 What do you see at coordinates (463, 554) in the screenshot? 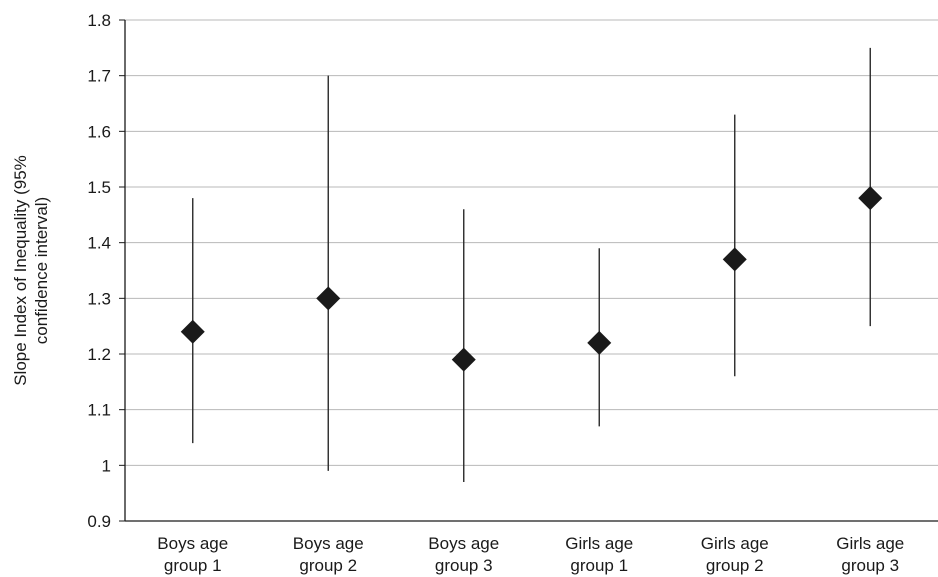
I see `x-tick-label: Boys age group 3` at bounding box center [463, 554].